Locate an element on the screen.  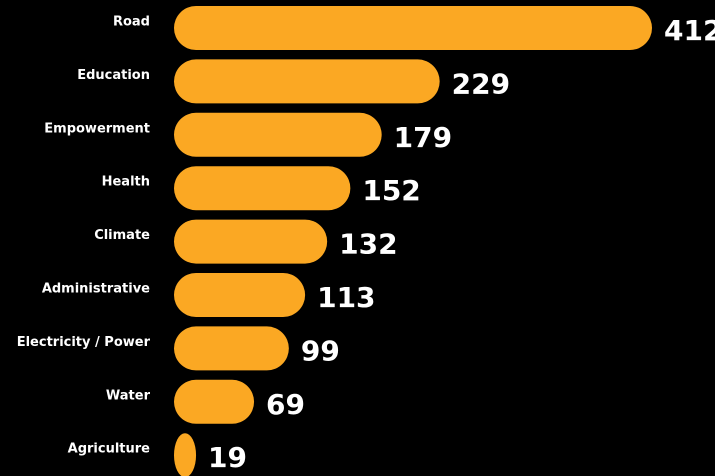
category-label: Water is located at coordinates (128, 395).